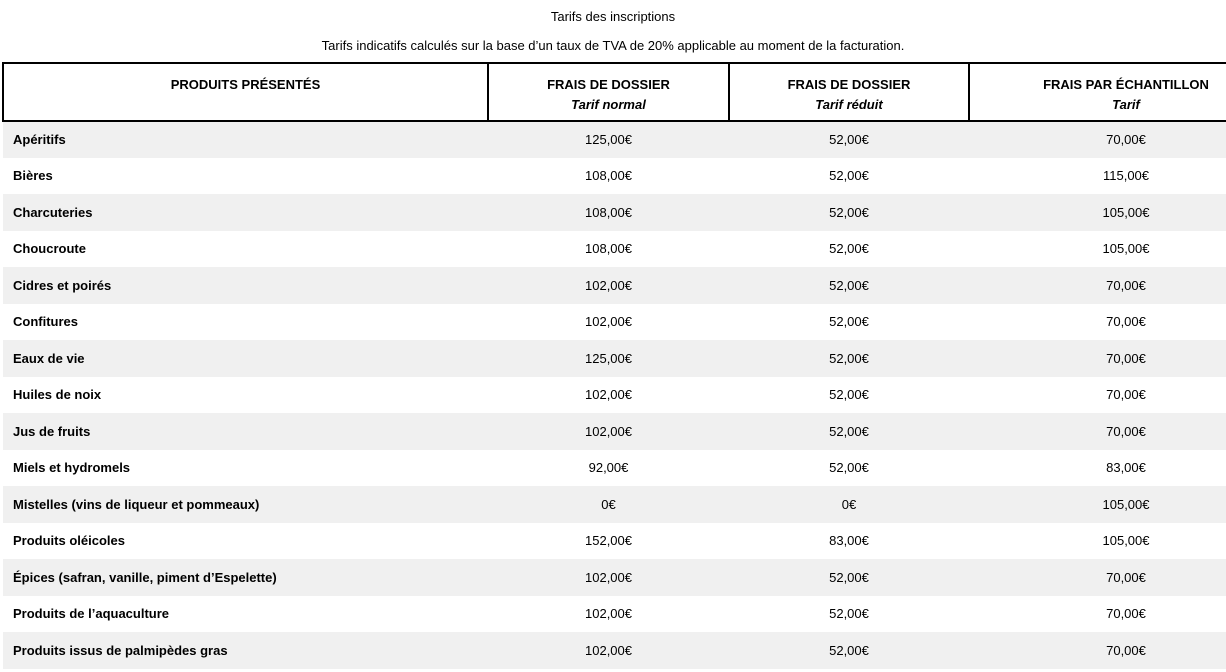 Image resolution: width=1226 pixels, height=672 pixels. I want to click on col-header-sublabel: Tarif normal, so click(608, 104).